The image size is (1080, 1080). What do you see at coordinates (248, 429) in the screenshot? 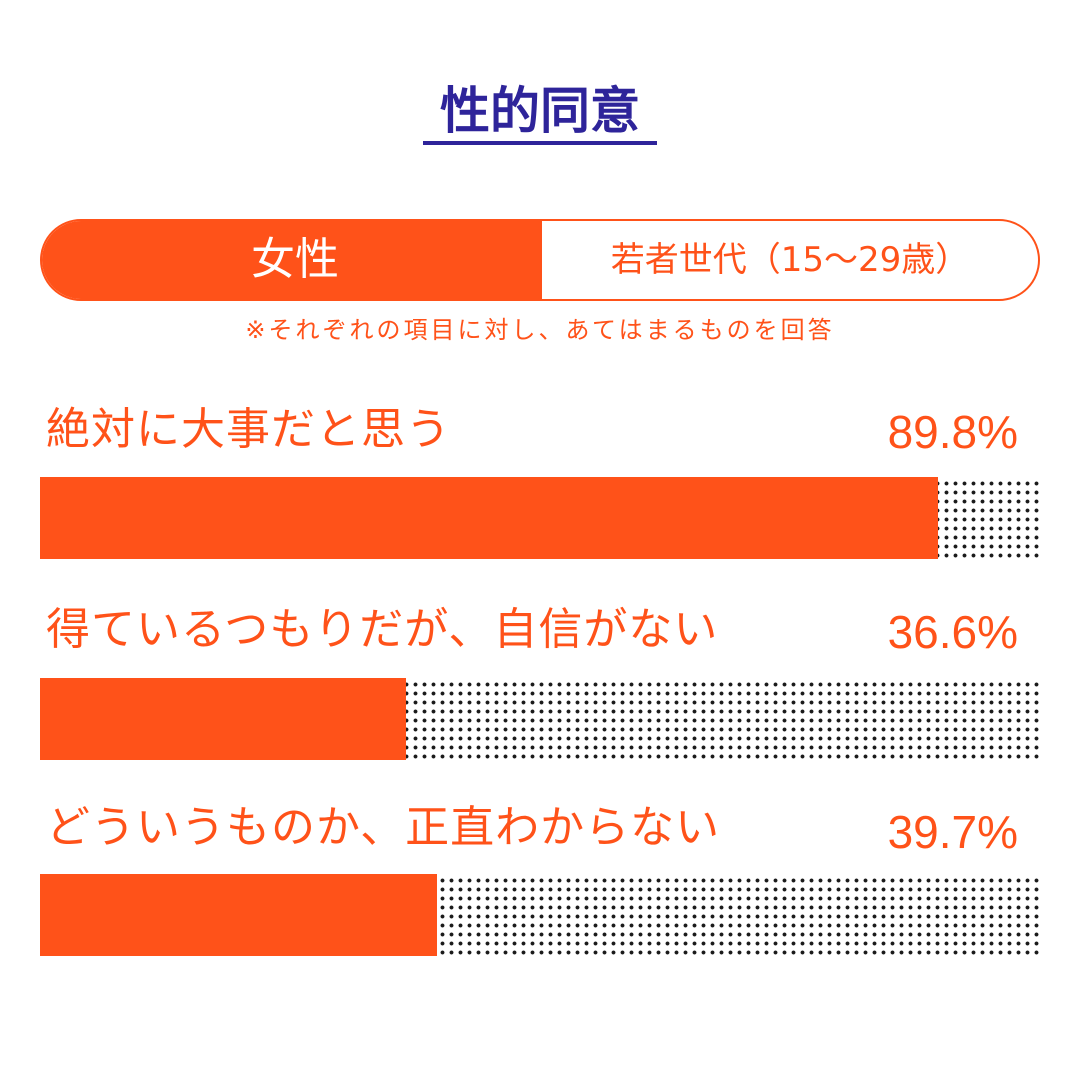
I see `bar-label-1: 絶対に大事だと思う` at bounding box center [248, 429].